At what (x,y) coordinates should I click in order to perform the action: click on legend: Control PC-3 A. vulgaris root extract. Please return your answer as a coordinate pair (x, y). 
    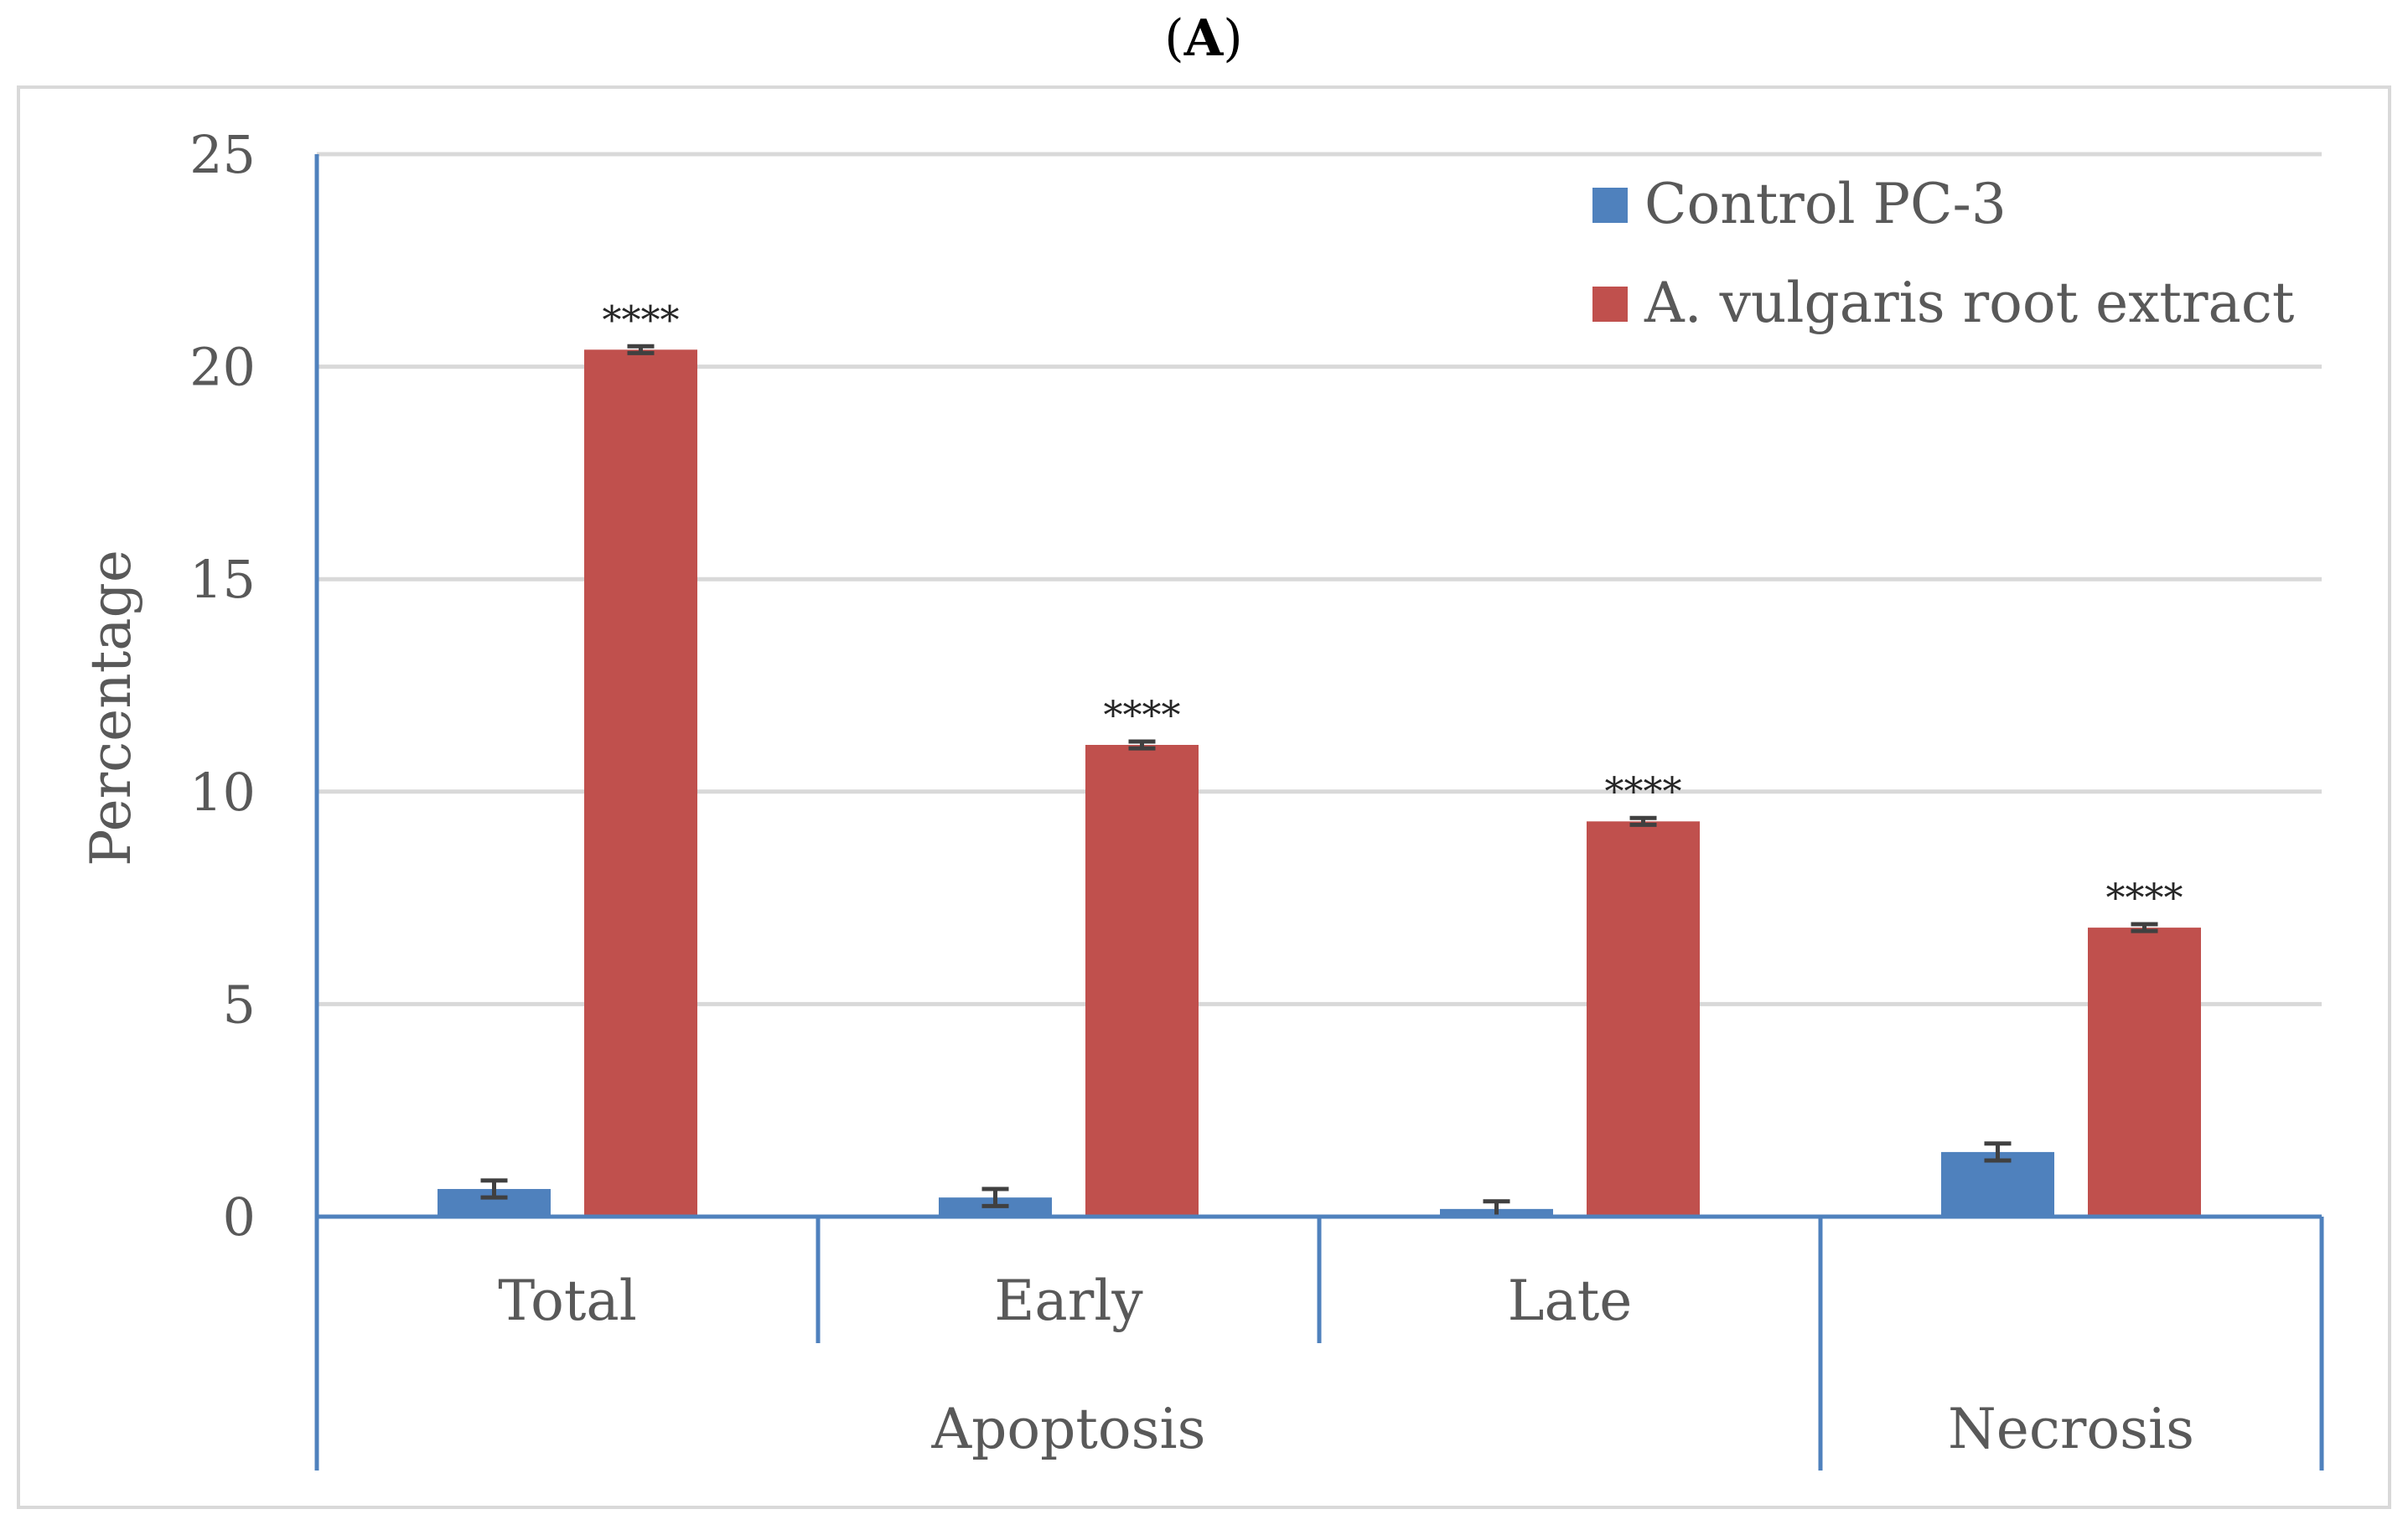
    Looking at the image, I should click on (1943, 253).